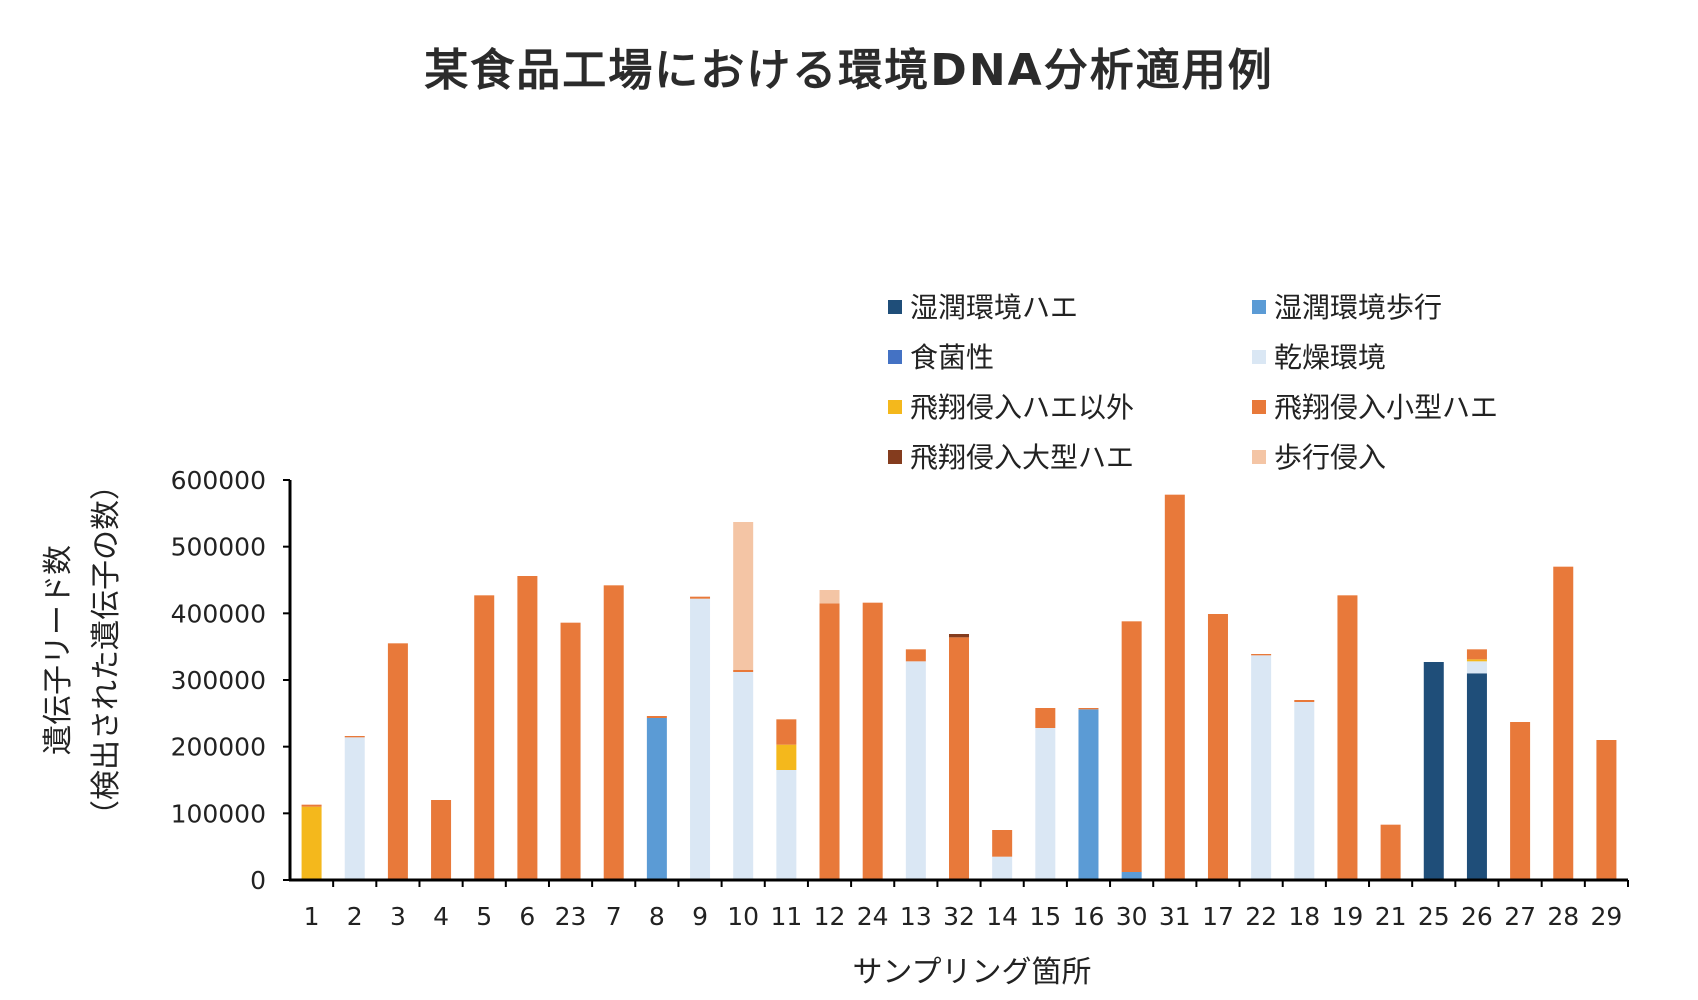 The width and height of the screenshot is (1698, 1000). I want to click on x-axis-title: サンプリング箇所, so click(971, 972).